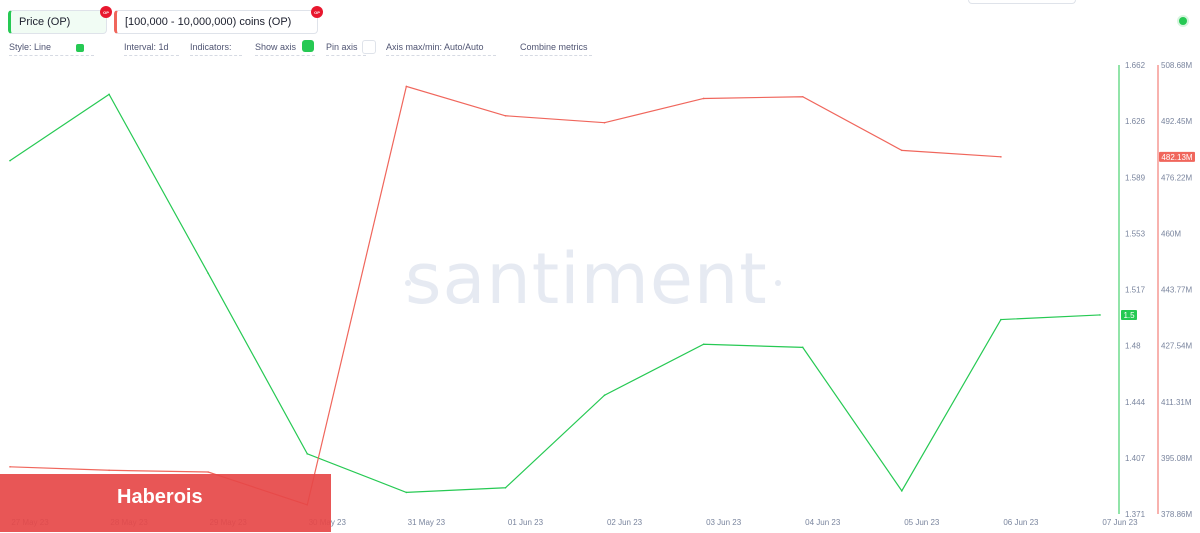  I want to click on combine-metrics-label: Combine metrics, so click(554, 47).